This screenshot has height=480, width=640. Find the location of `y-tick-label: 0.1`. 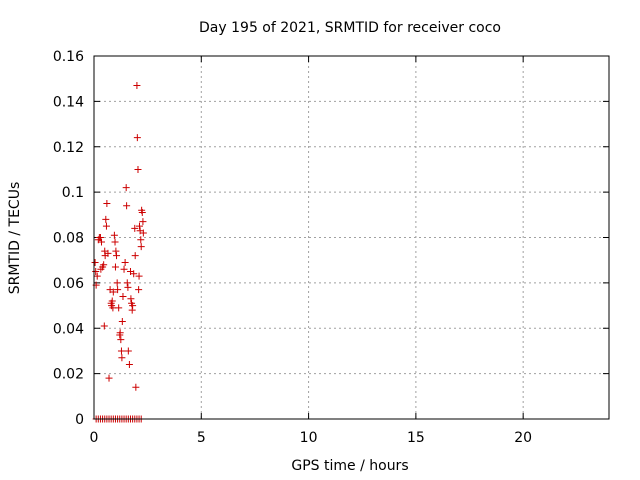

y-tick-label: 0.1 is located at coordinates (73, 193).